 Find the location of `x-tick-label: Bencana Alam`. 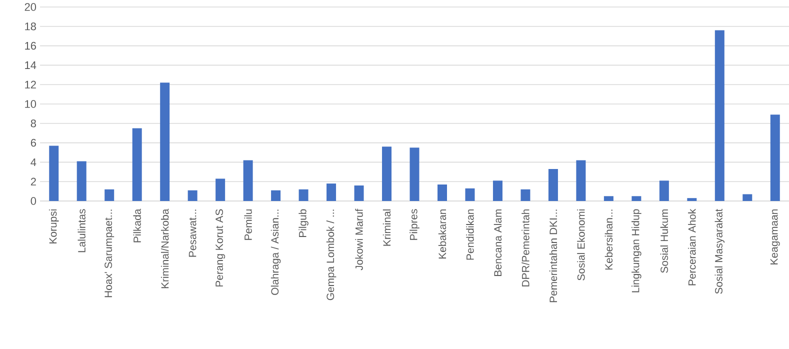

x-tick-label: Bencana Alam is located at coordinates (498, 242).